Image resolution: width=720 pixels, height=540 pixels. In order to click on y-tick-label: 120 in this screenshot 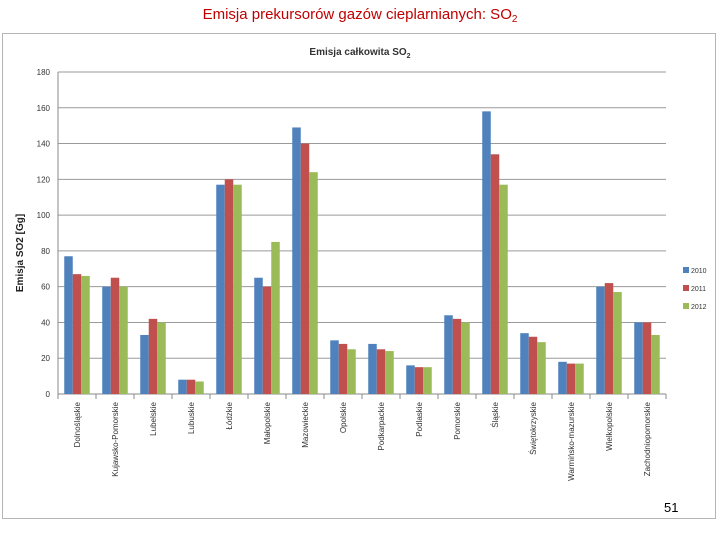, I will do `click(44, 179)`.